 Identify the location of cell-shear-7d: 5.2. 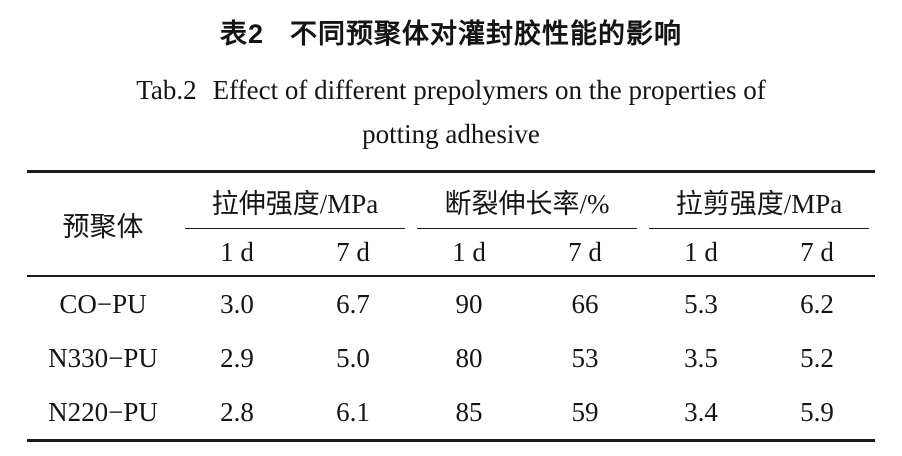
(817, 357).